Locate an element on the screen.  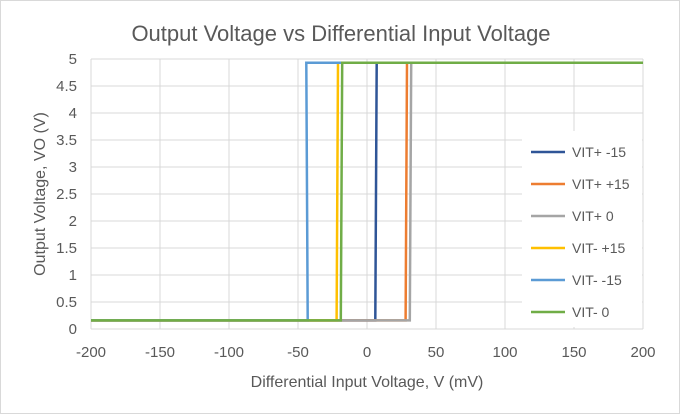
legend-label: VIT+ 0 is located at coordinates (593, 216).